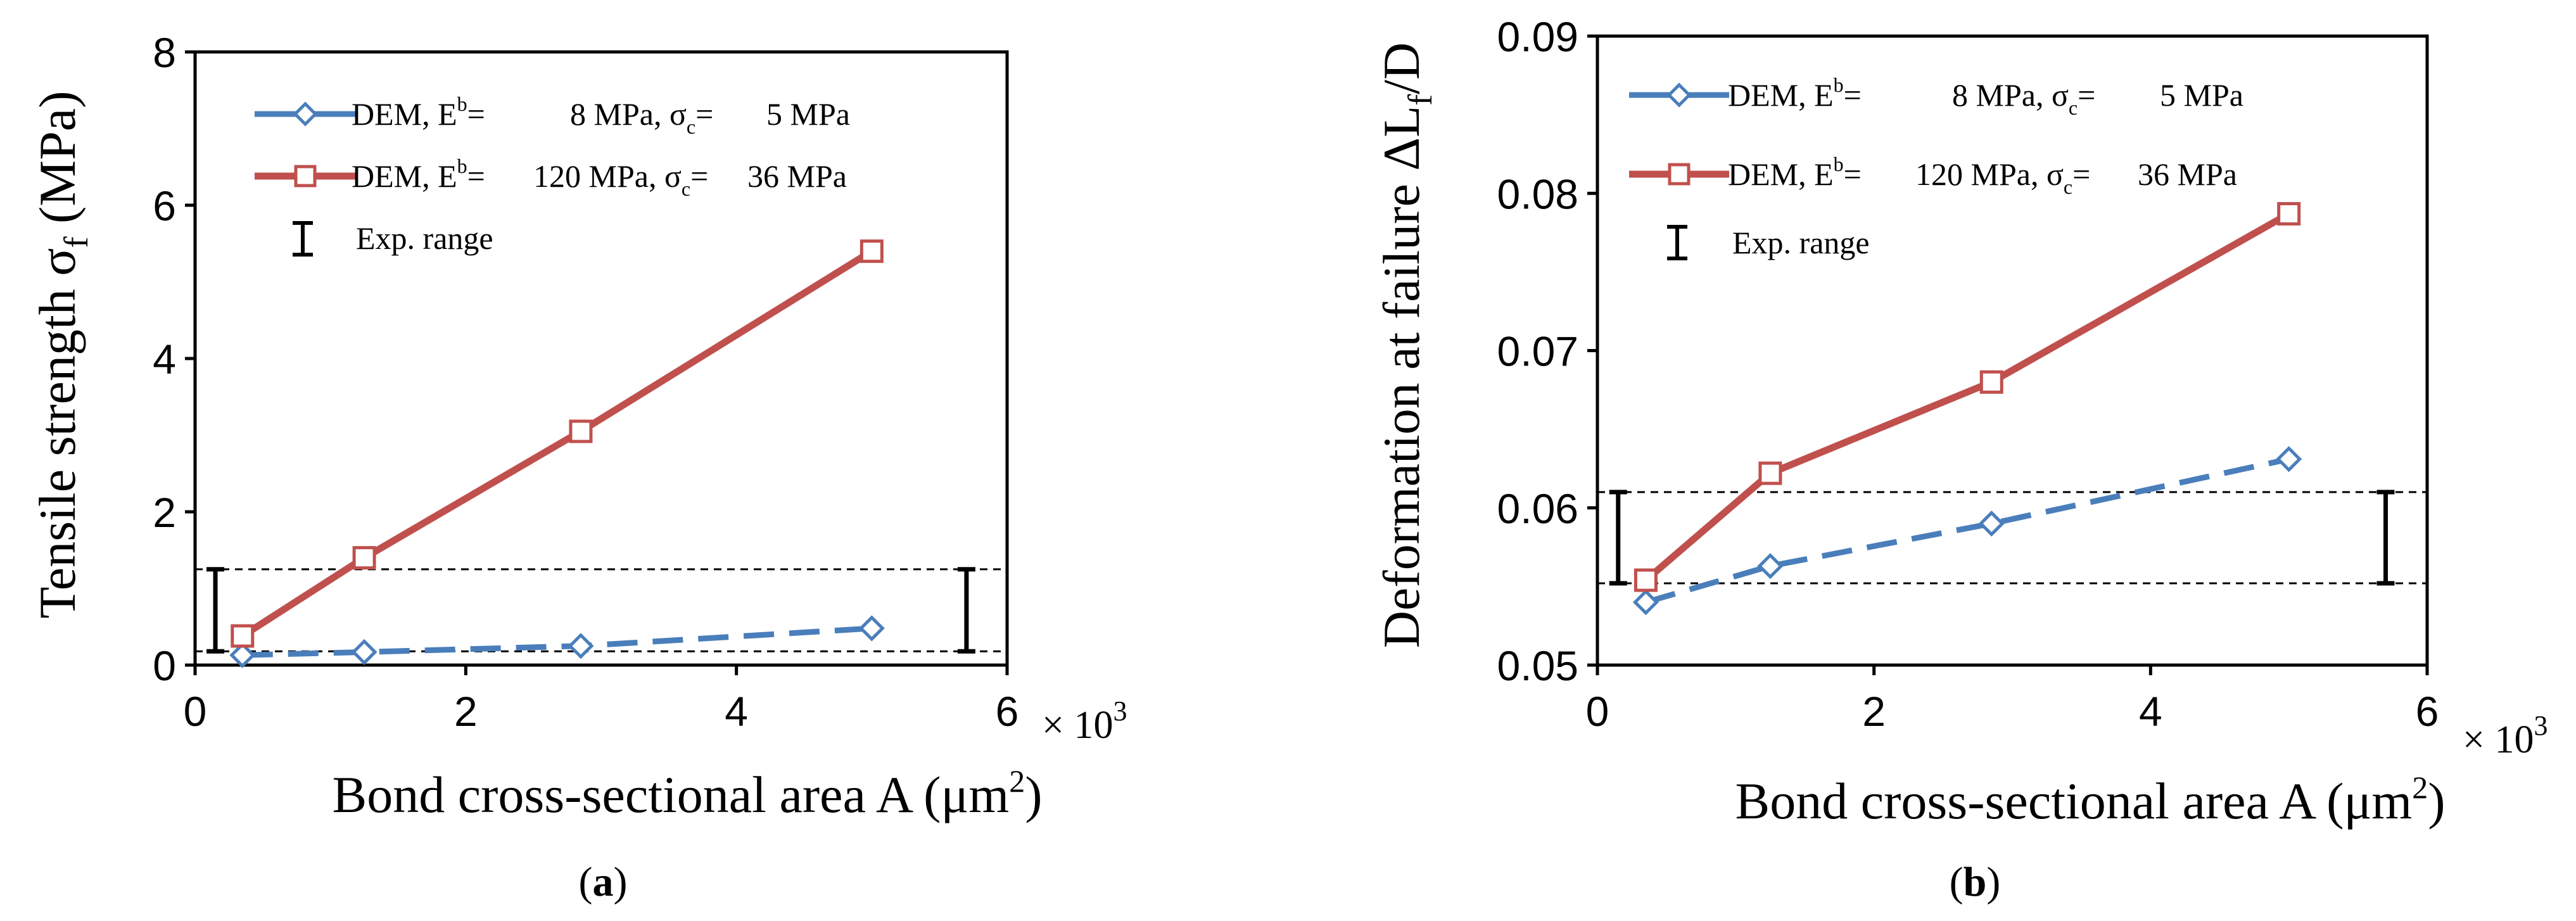 Image resolution: width=2576 pixels, height=921 pixels. Describe the element at coordinates (164, 512) in the screenshot. I see `y-tick-label: 2` at that location.